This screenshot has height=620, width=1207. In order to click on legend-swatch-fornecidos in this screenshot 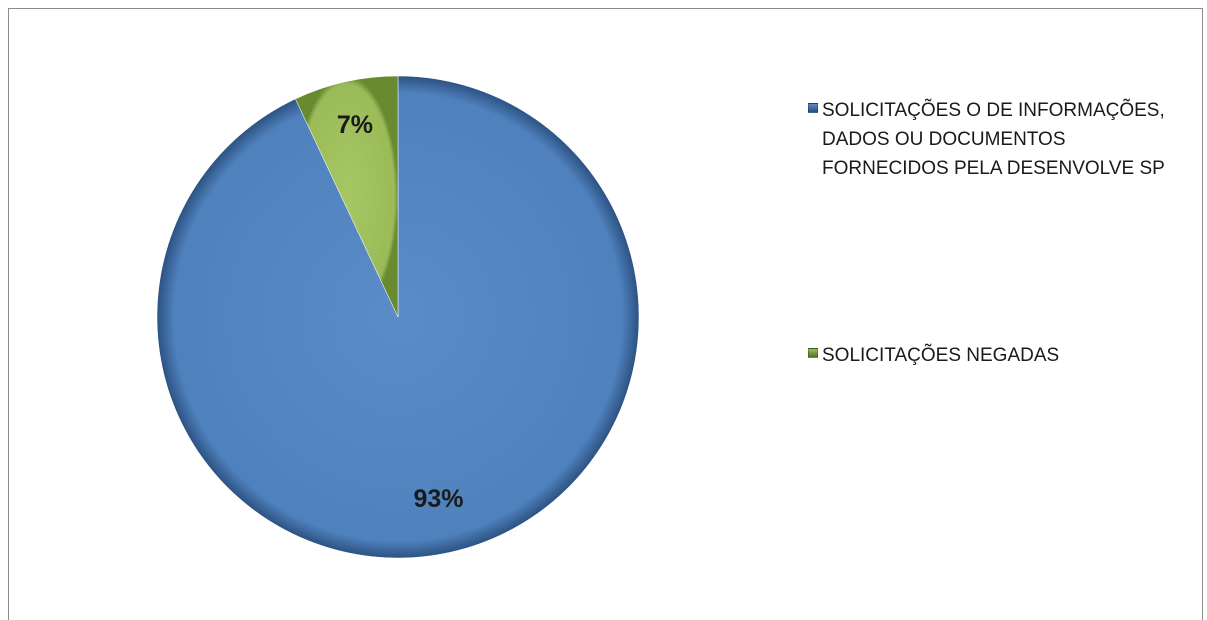, I will do `click(813, 108)`.